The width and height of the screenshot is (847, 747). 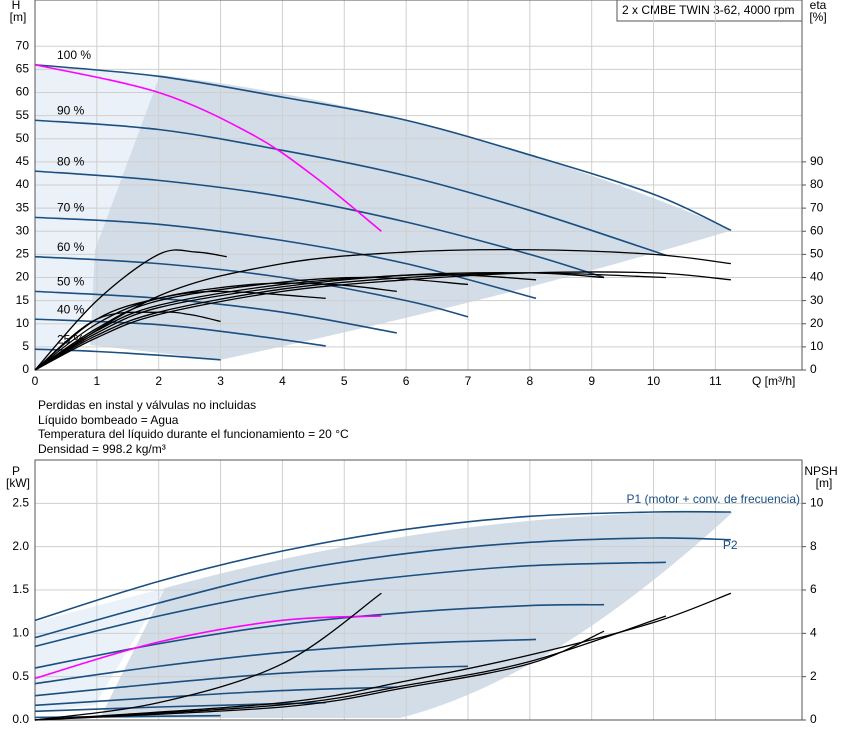 What do you see at coordinates (406, 381) in the screenshot?
I see `x-tick-label: 6` at bounding box center [406, 381].